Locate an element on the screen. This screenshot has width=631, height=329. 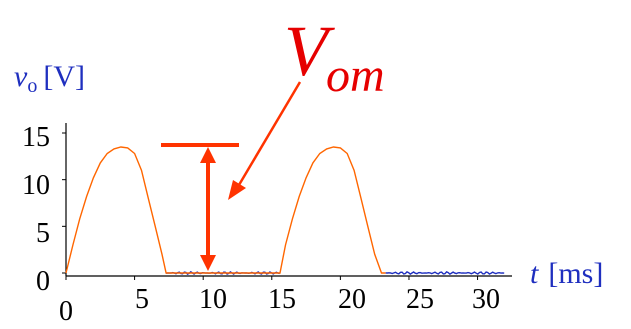
x-axis-label: t [ms] is located at coordinates (566, 273).